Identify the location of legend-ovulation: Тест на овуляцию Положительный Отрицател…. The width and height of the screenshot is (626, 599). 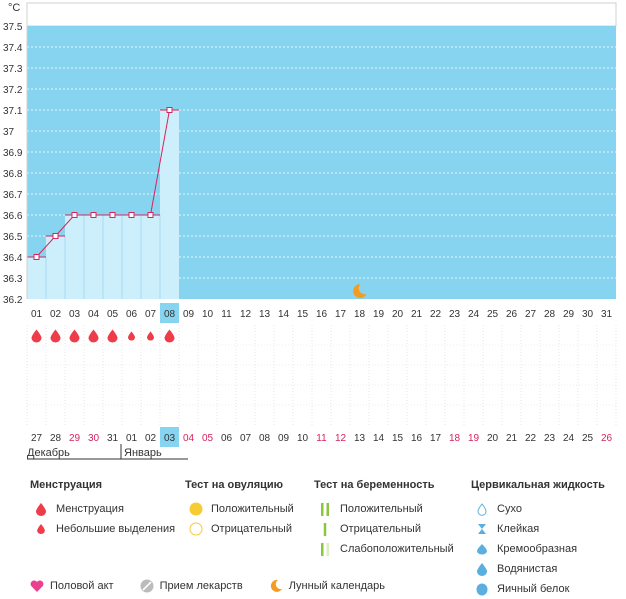
(239, 509).